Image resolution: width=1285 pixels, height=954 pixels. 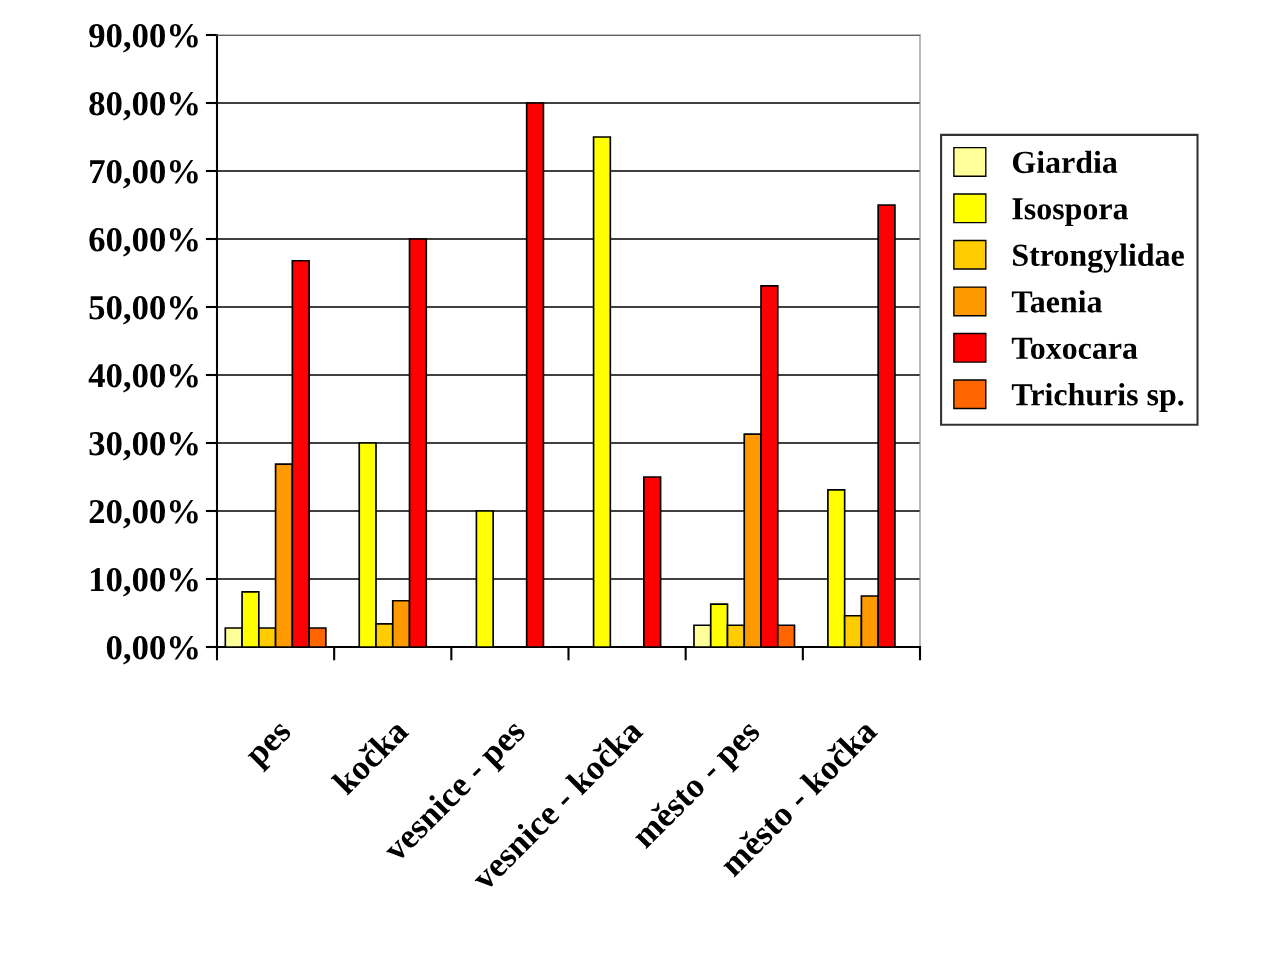 I want to click on legend-label: Giardia, so click(x=1065, y=162).